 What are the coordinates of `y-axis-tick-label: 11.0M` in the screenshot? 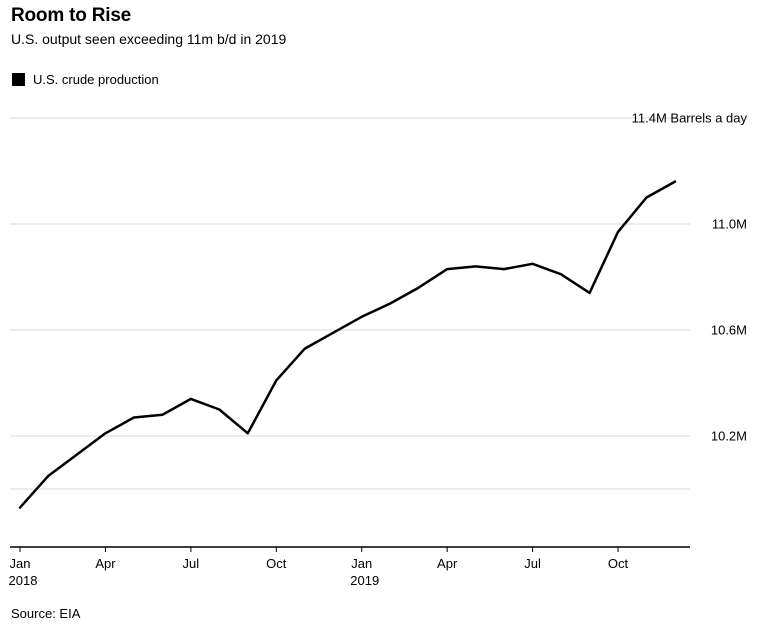 It's located at (729, 224).